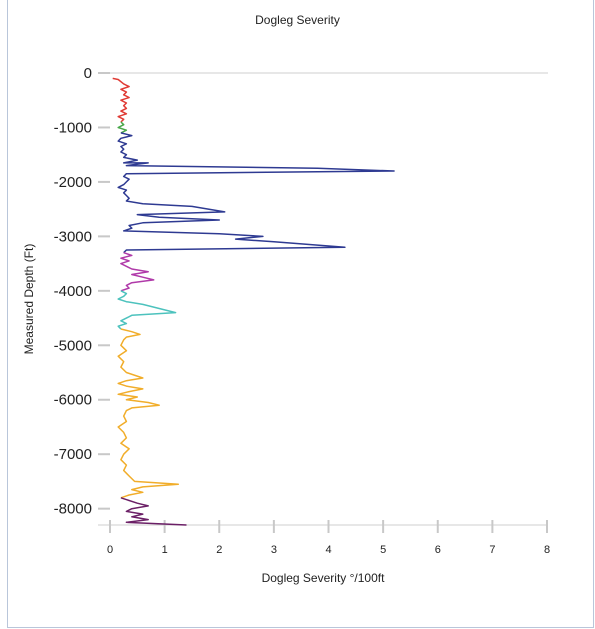 The height and width of the screenshot is (629, 595). What do you see at coordinates (110, 550) in the screenshot?
I see `x-tick-label: 0` at bounding box center [110, 550].